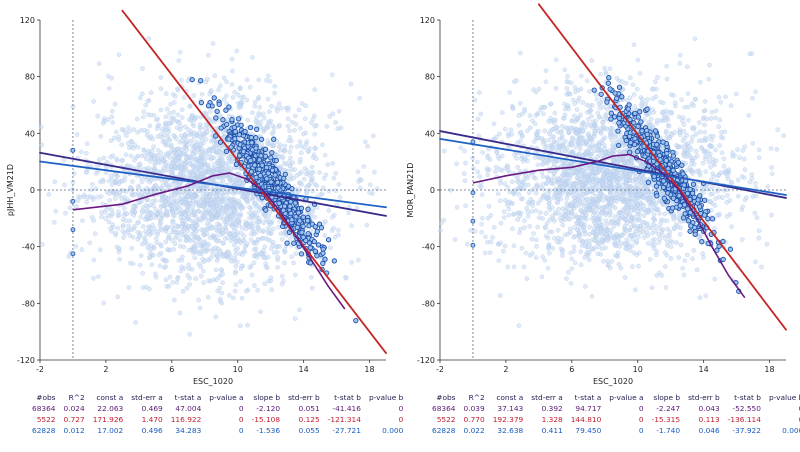 Image resolution: width=800 pixels, height=452 pixels. What do you see at coordinates (238, 369) in the screenshot?
I see `x-tick-label: 10` at bounding box center [238, 369].